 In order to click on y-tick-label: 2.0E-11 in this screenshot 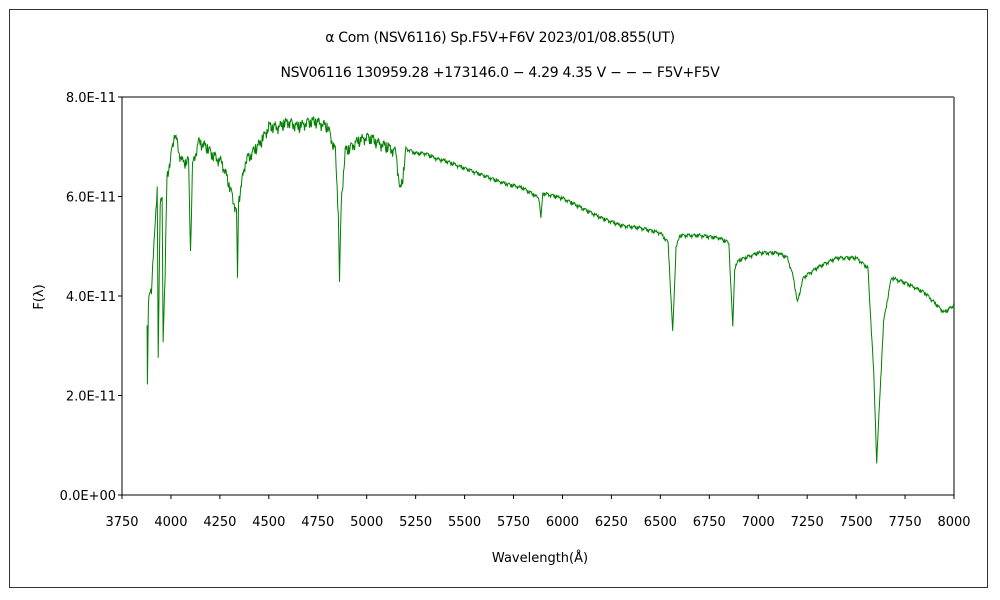, I will do `click(91, 397)`.